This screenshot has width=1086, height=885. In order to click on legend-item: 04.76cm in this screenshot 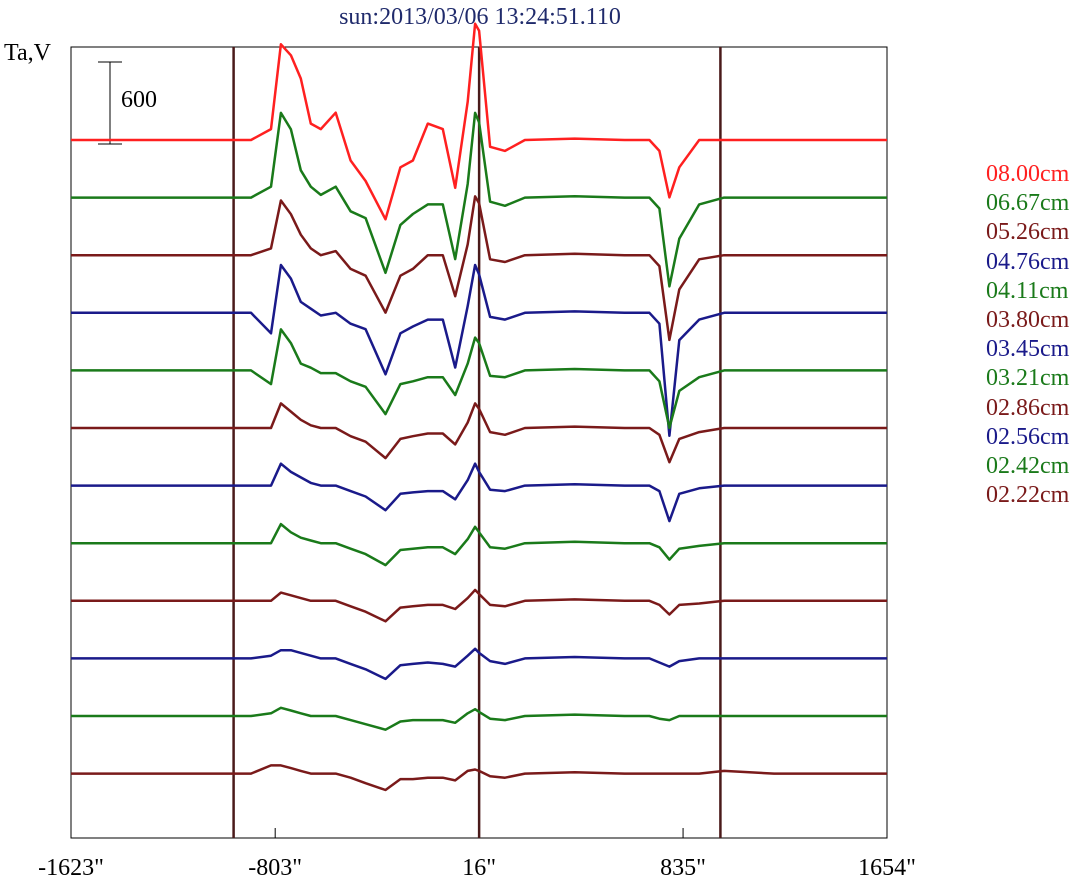, I will do `click(1028, 261)`.